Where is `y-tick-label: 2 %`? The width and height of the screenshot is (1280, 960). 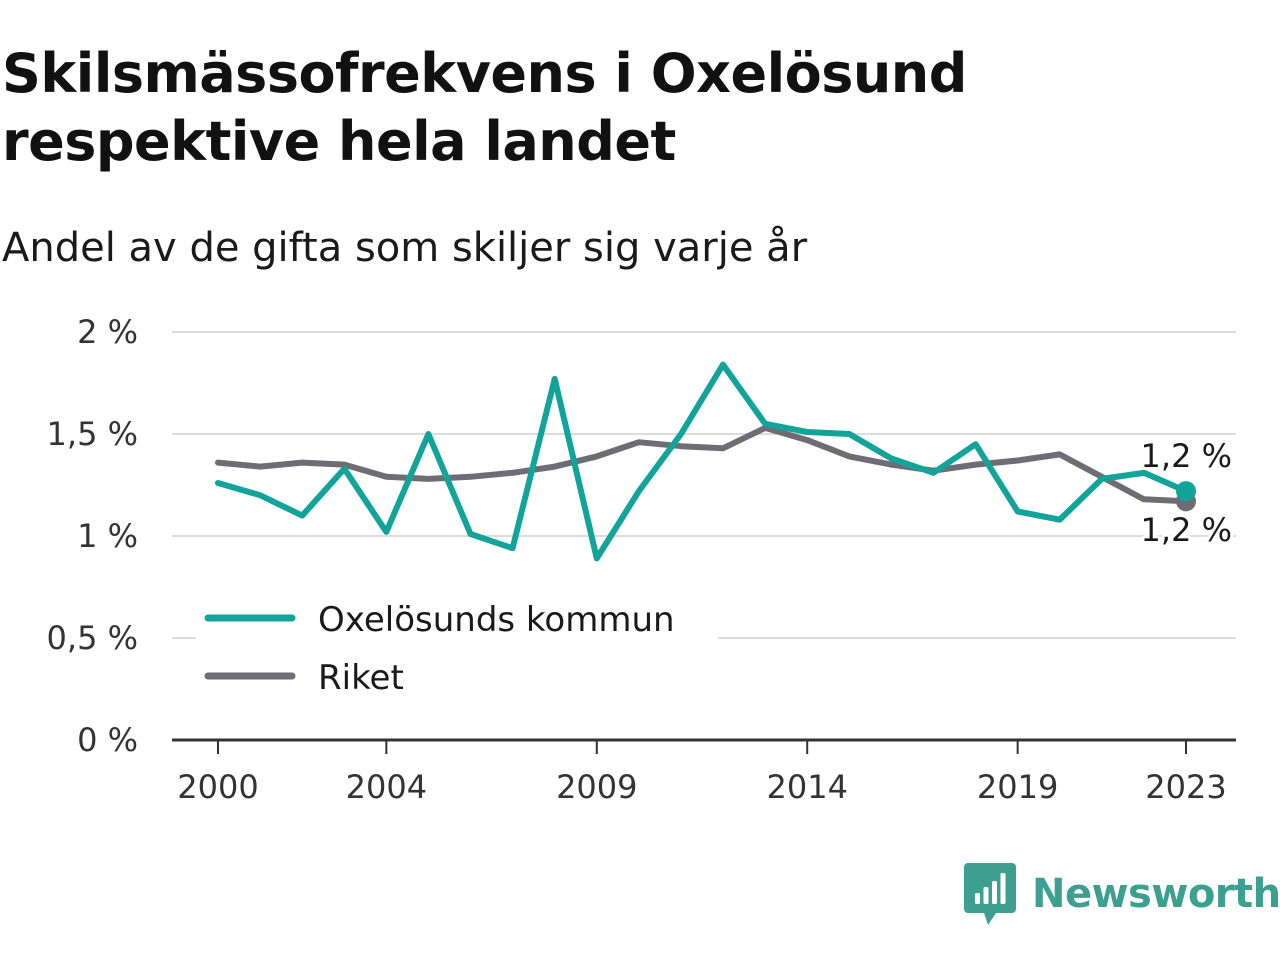
y-tick-label: 2 % is located at coordinates (107, 332).